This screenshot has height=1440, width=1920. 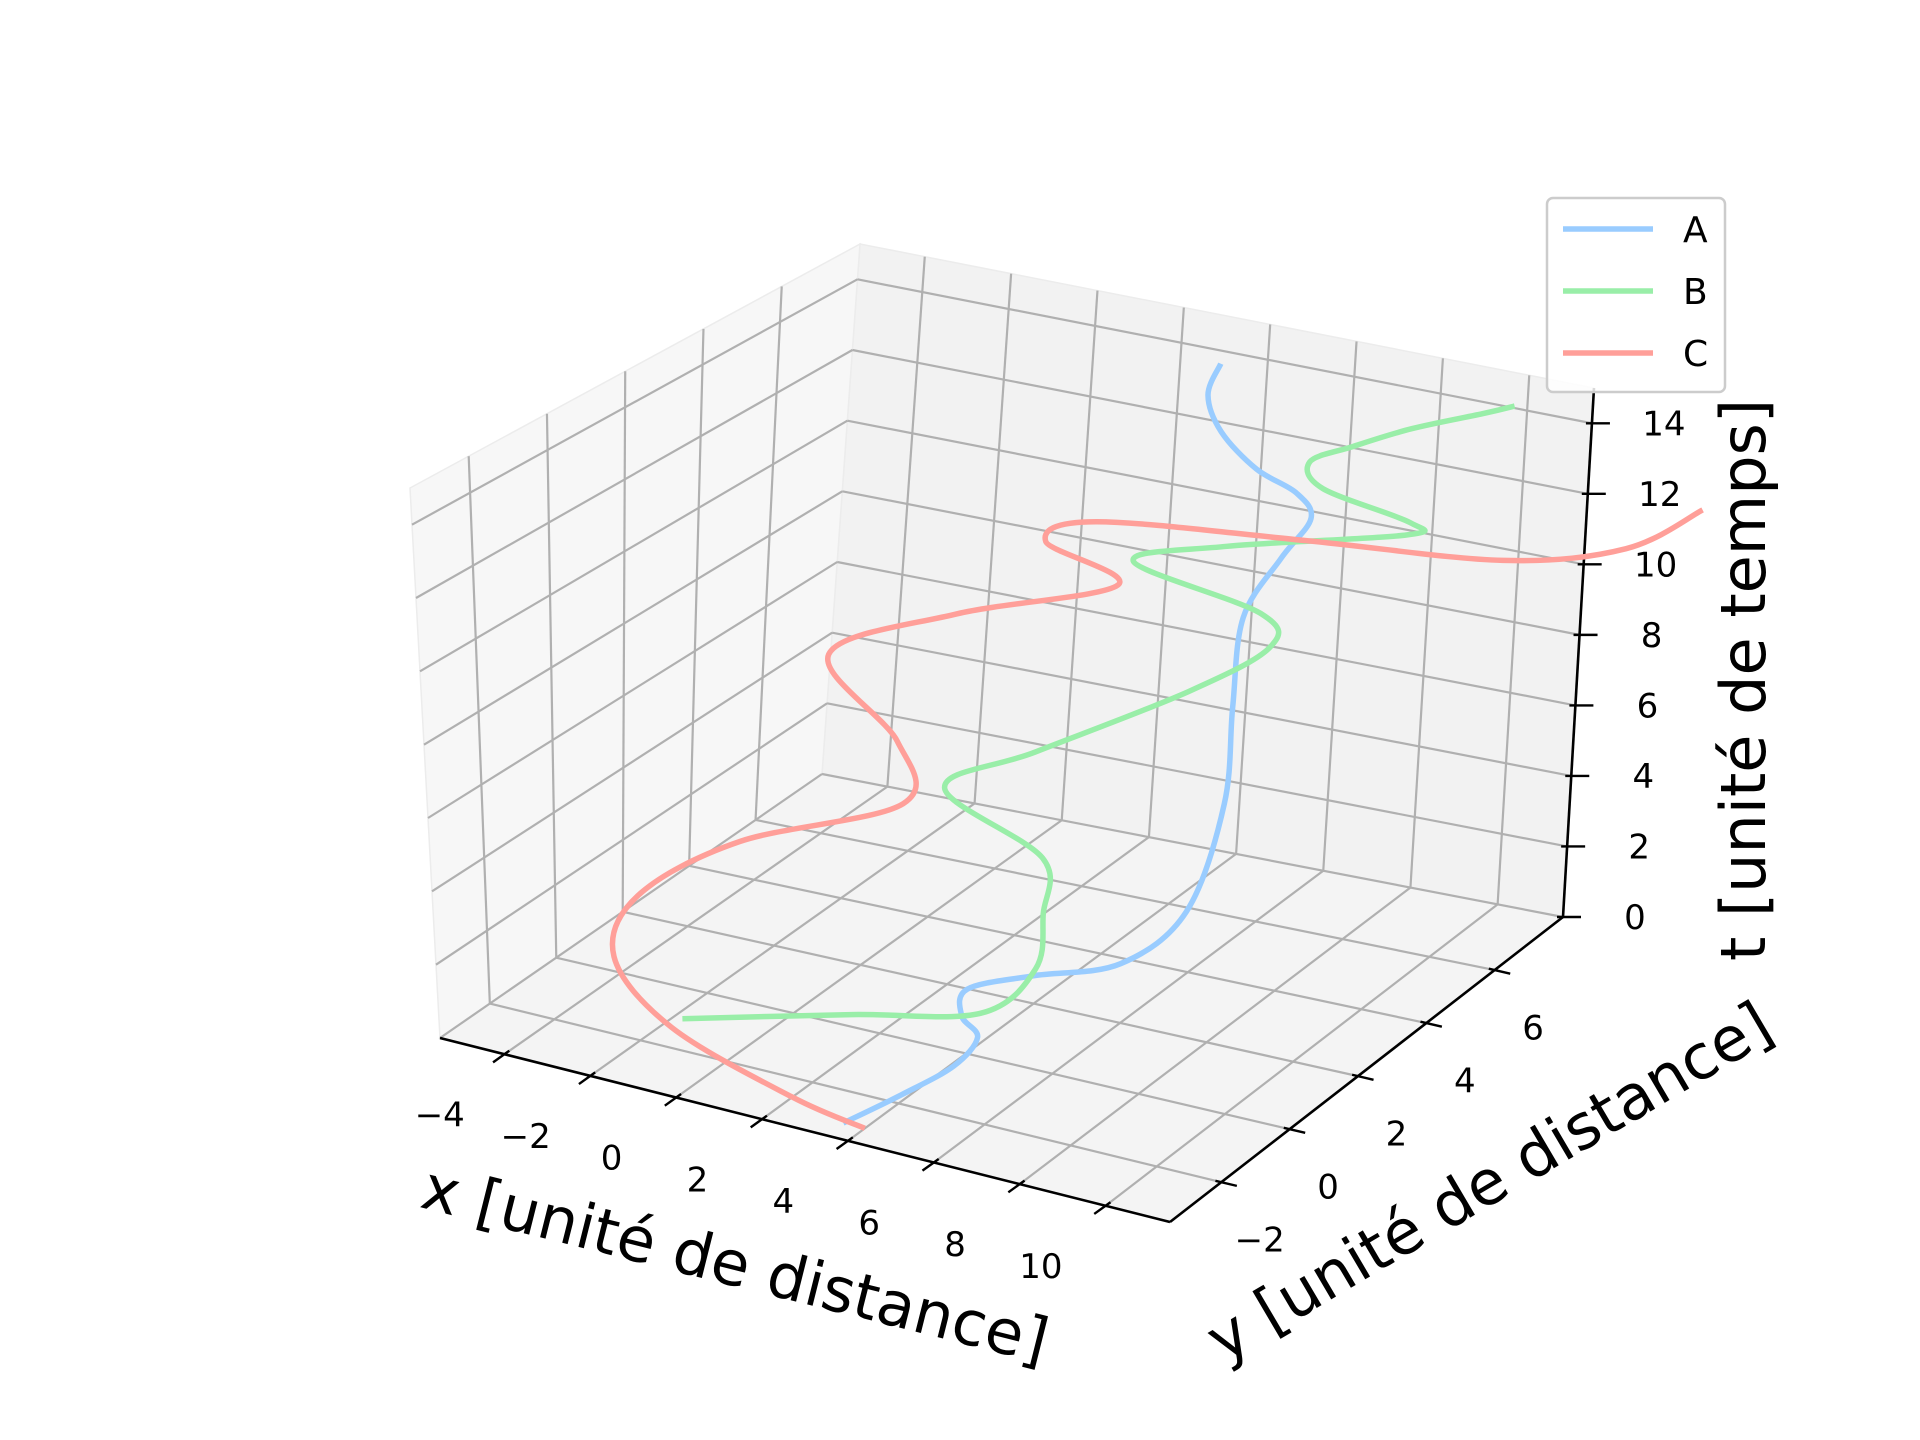 I want to click on z-tick-label: 14, so click(x=1663, y=424).